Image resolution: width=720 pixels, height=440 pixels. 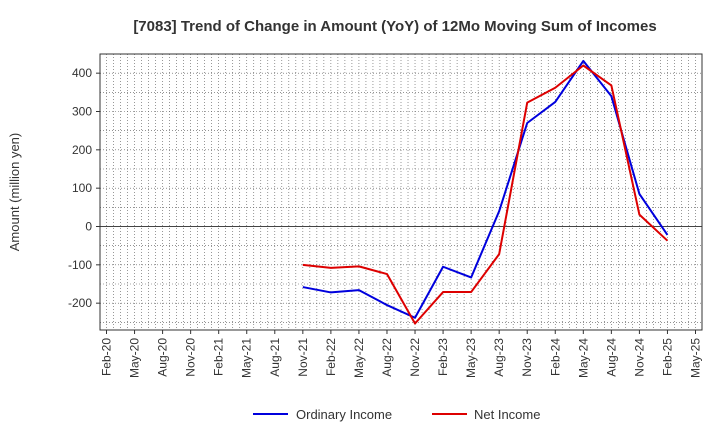 I want to click on y-axis-label: Amount (million yen), so click(x=14, y=192).